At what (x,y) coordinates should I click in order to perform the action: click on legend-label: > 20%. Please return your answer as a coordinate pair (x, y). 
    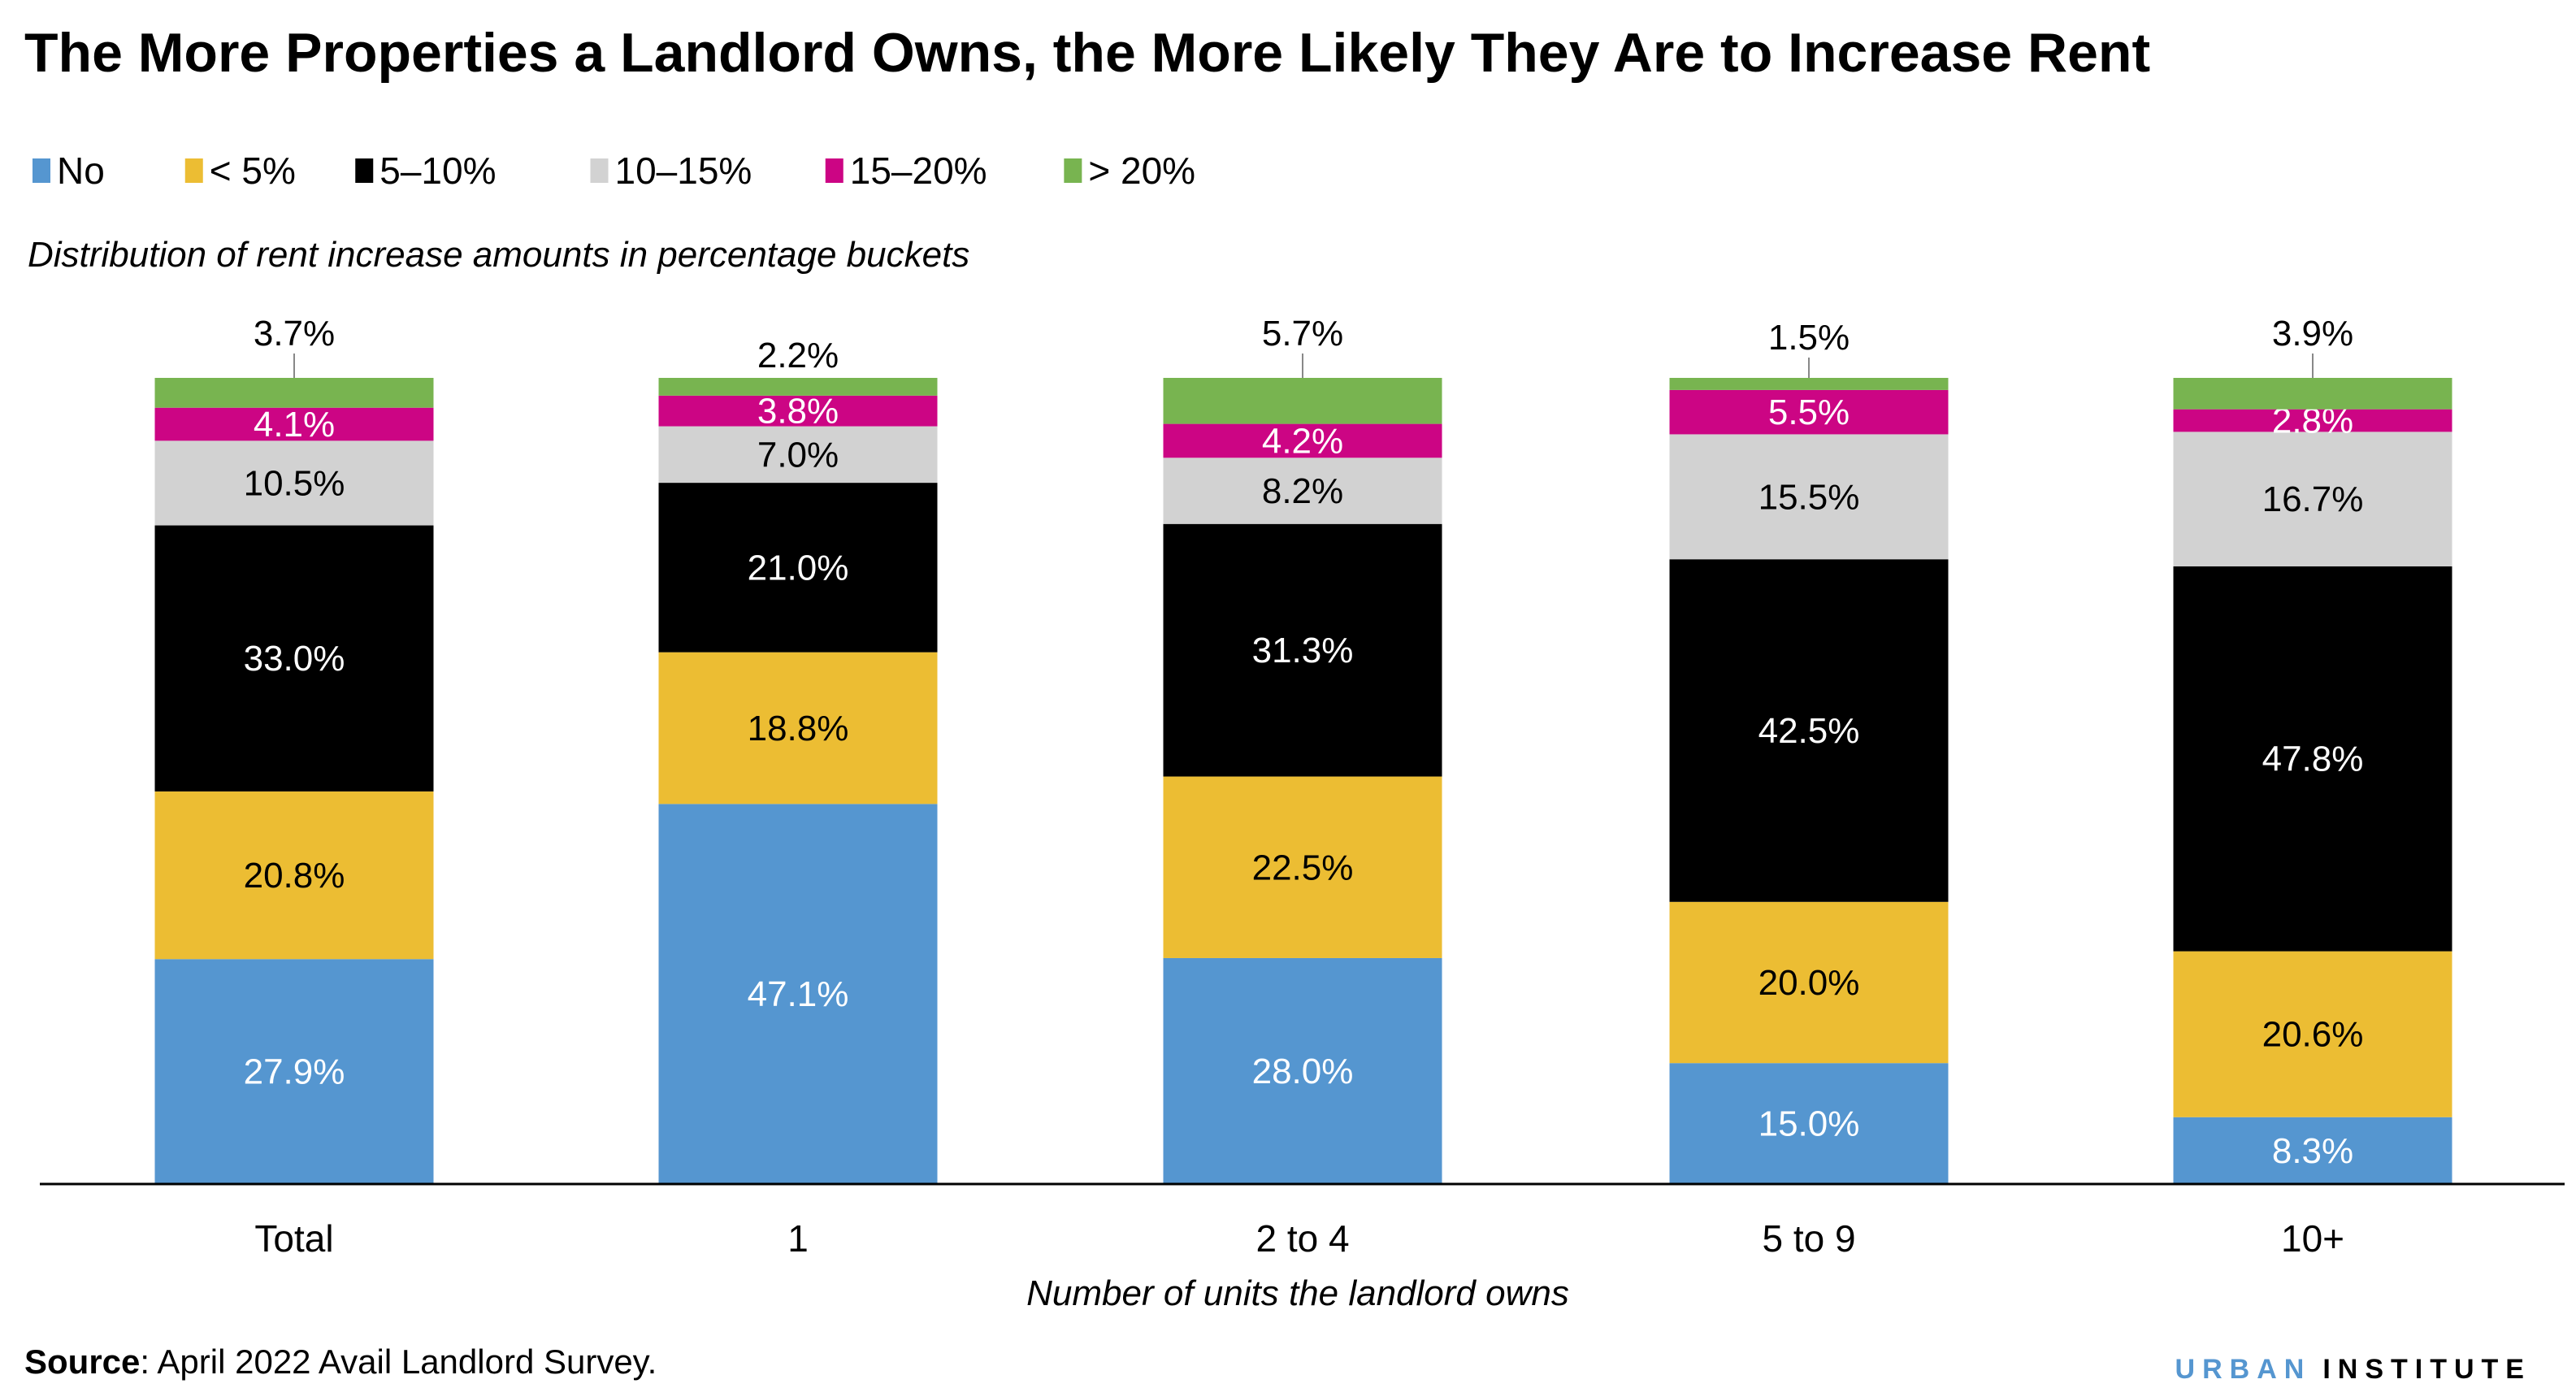
    Looking at the image, I should click on (1141, 171).